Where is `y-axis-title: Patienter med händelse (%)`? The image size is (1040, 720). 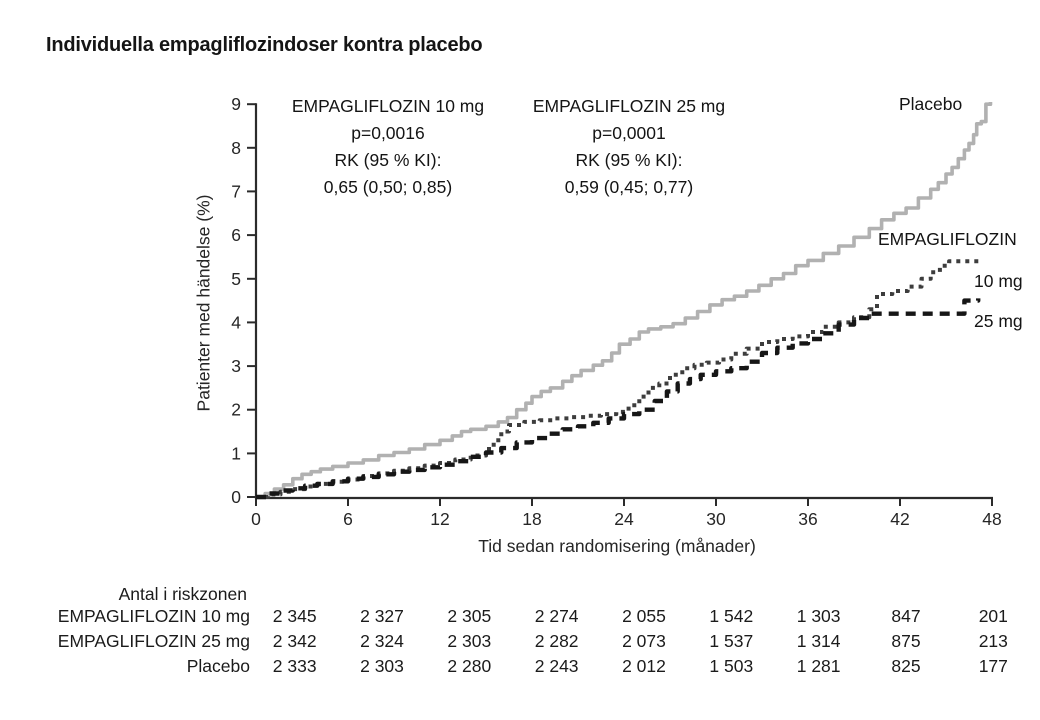
y-axis-title: Patienter med händelse (%) is located at coordinates (203, 303).